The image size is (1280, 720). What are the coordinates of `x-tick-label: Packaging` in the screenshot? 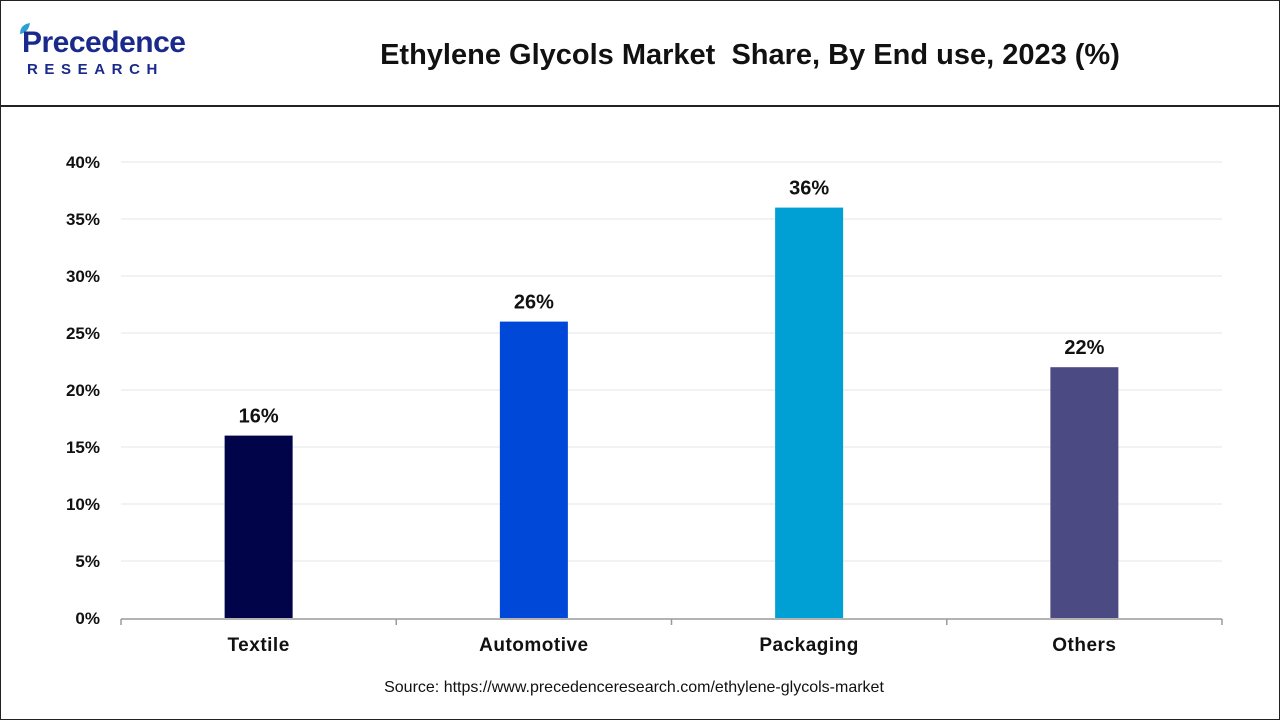 It's located at (809, 645).